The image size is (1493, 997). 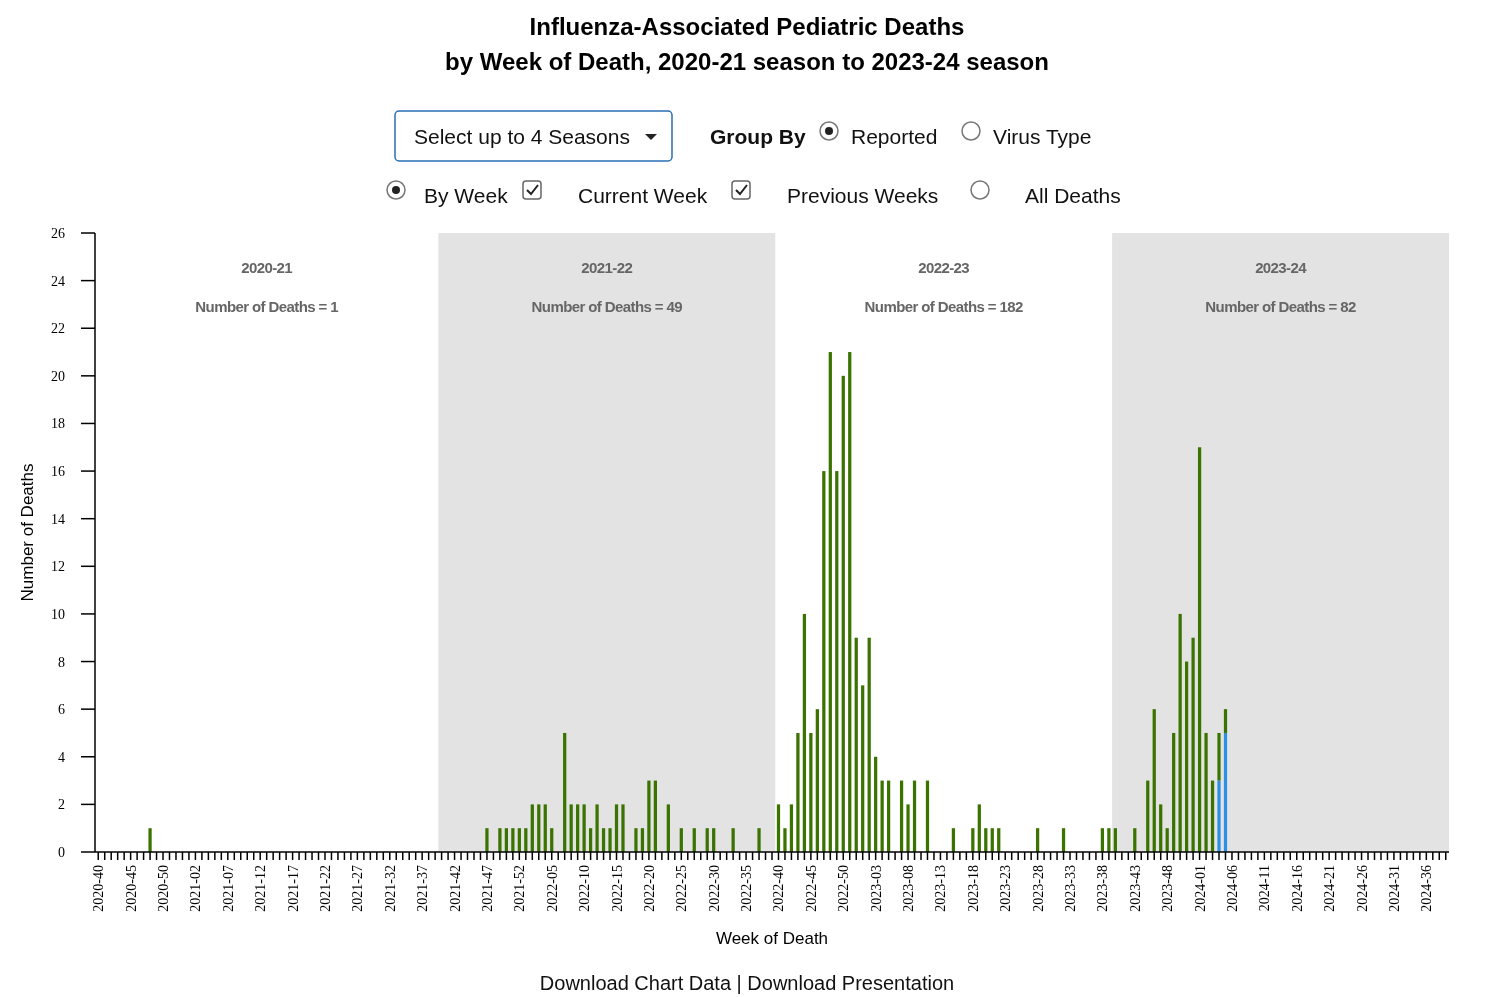 I want to click on x-tick-label: 2024-16, so click(x=1297, y=888).